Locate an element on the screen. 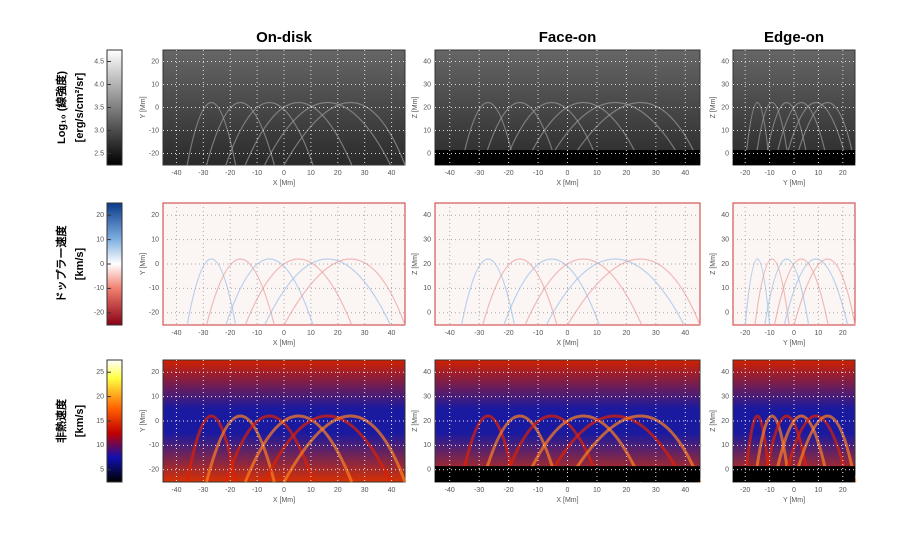 The width and height of the screenshot is (899, 554). colorbar-tick-label: -10 is located at coordinates (99, 288).